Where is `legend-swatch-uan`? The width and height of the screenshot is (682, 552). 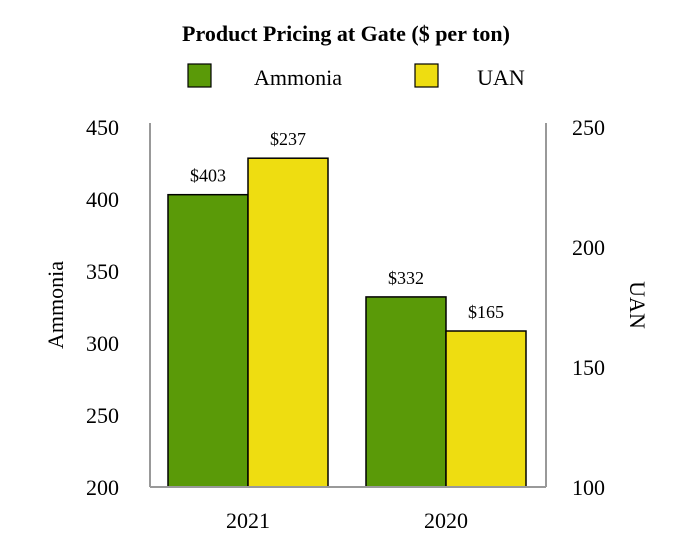
legend-swatch-uan is located at coordinates (426, 75).